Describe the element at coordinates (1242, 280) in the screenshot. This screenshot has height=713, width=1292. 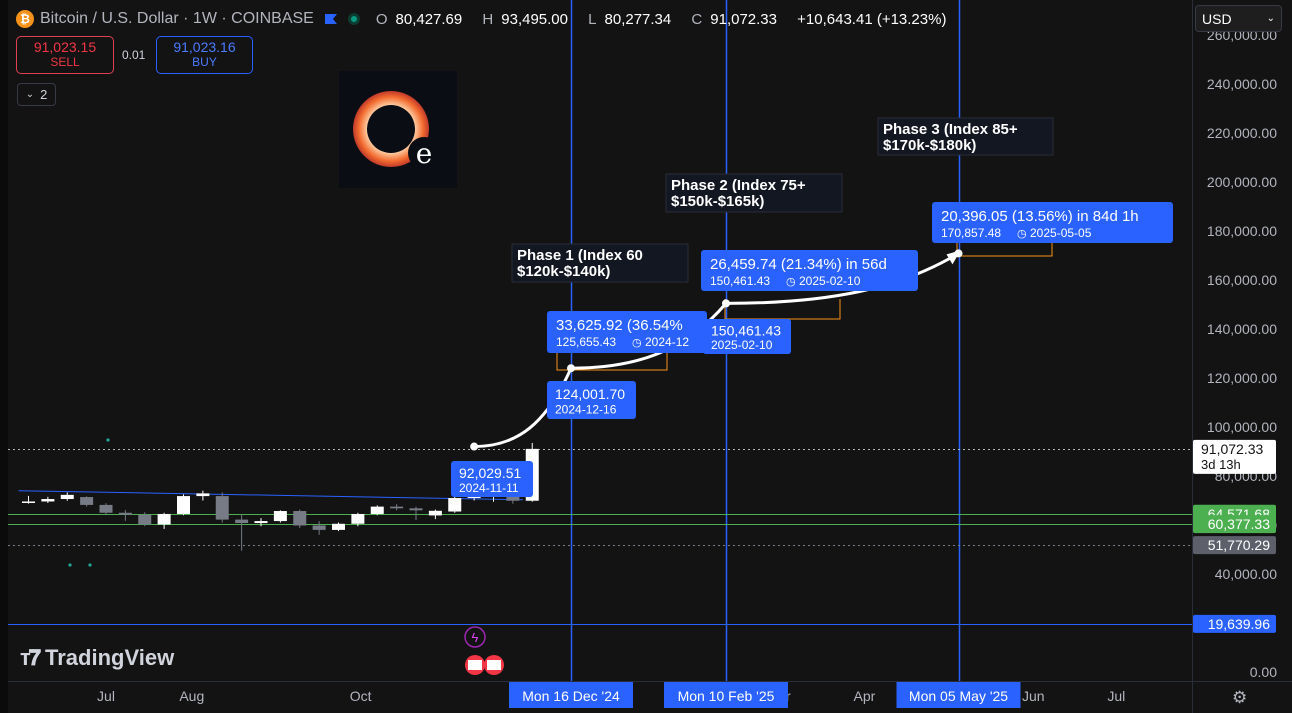
I see `y-tick-label: 160,000.00` at that location.